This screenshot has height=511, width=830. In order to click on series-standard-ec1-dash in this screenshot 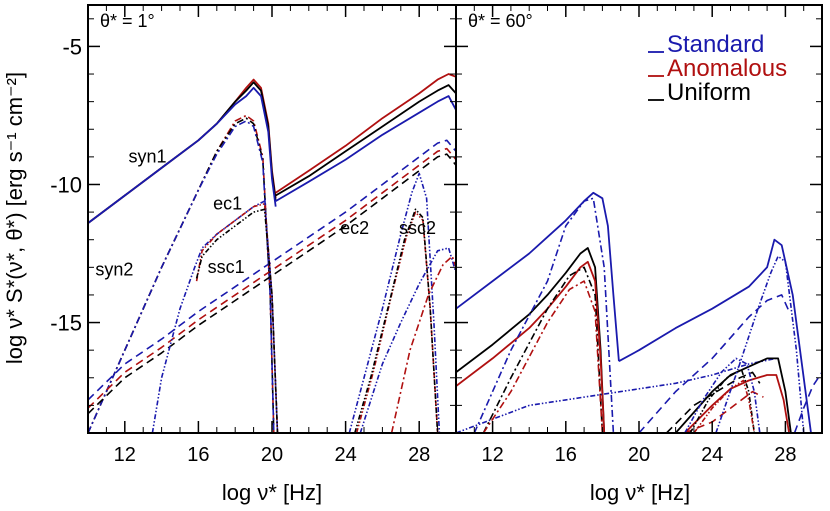, I will do `click(714, 363)`.